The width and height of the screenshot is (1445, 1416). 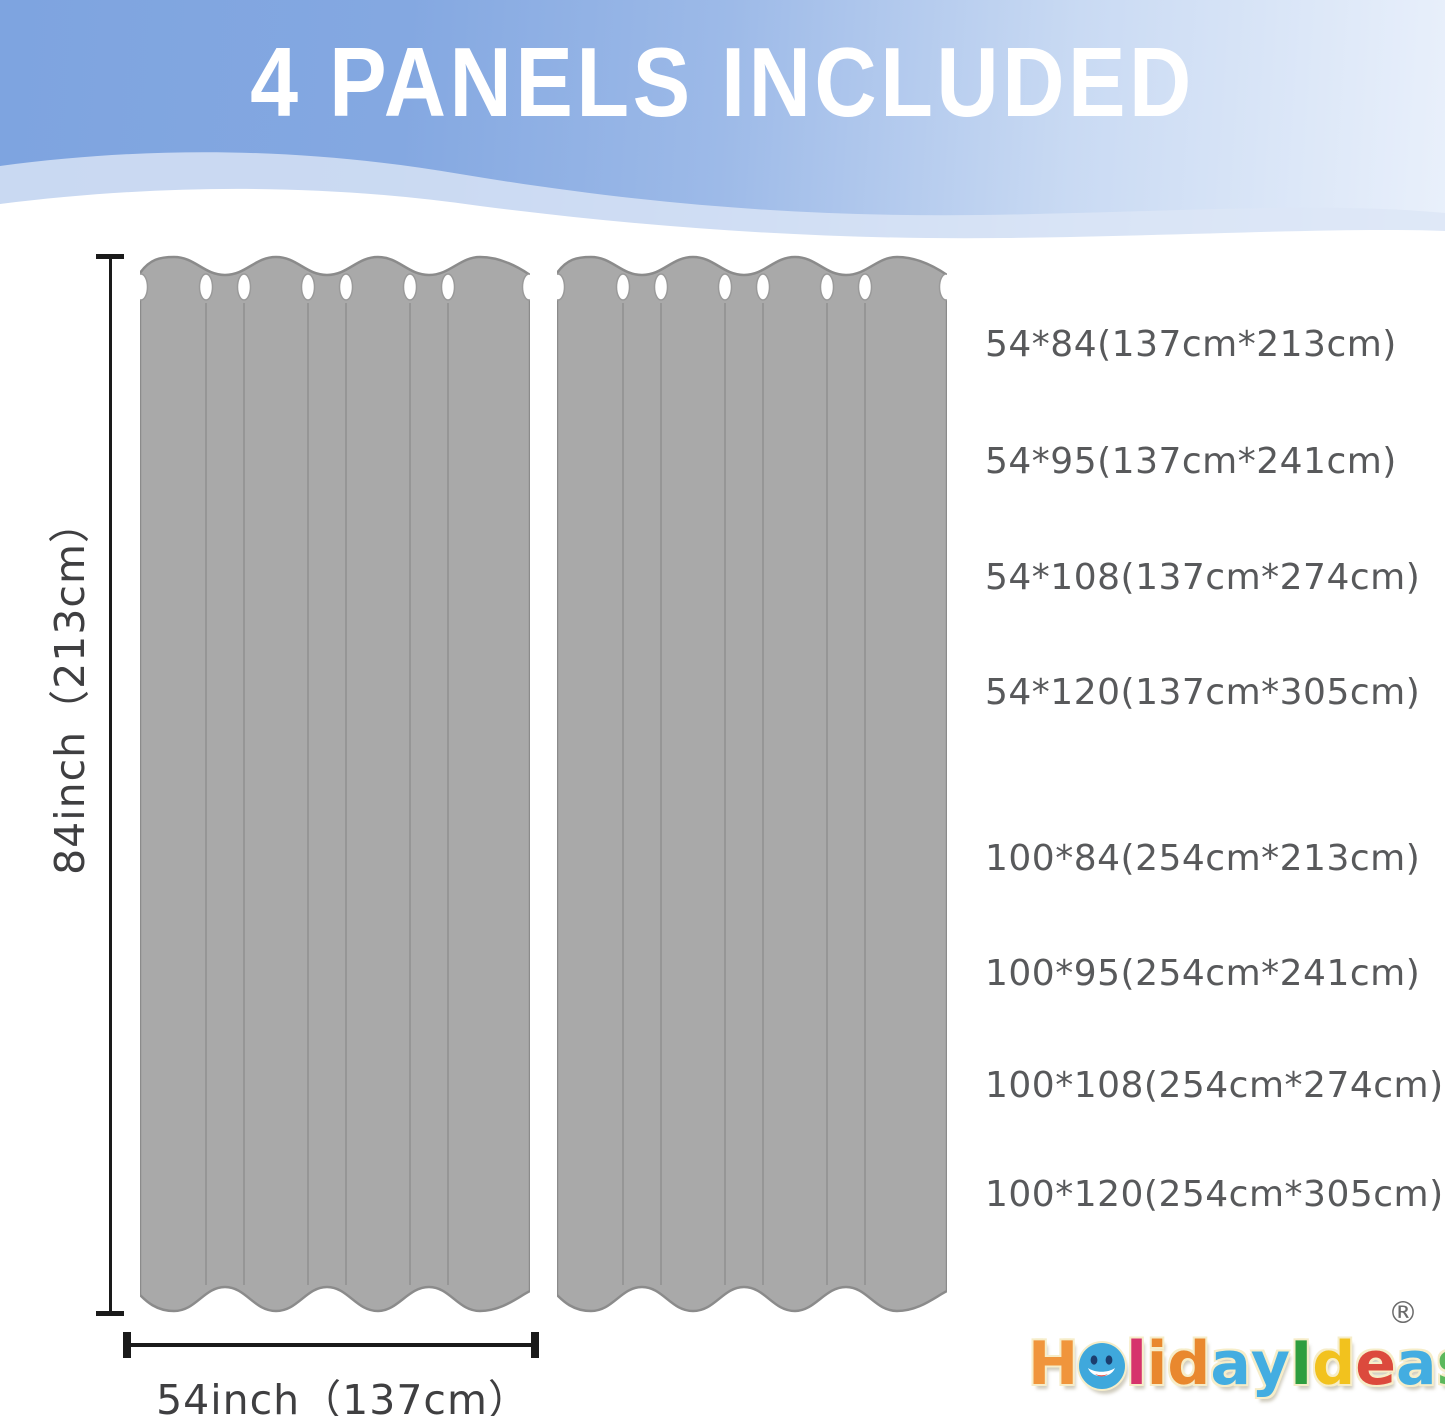 I want to click on logo-letter: l, so click(x=1136, y=1364).